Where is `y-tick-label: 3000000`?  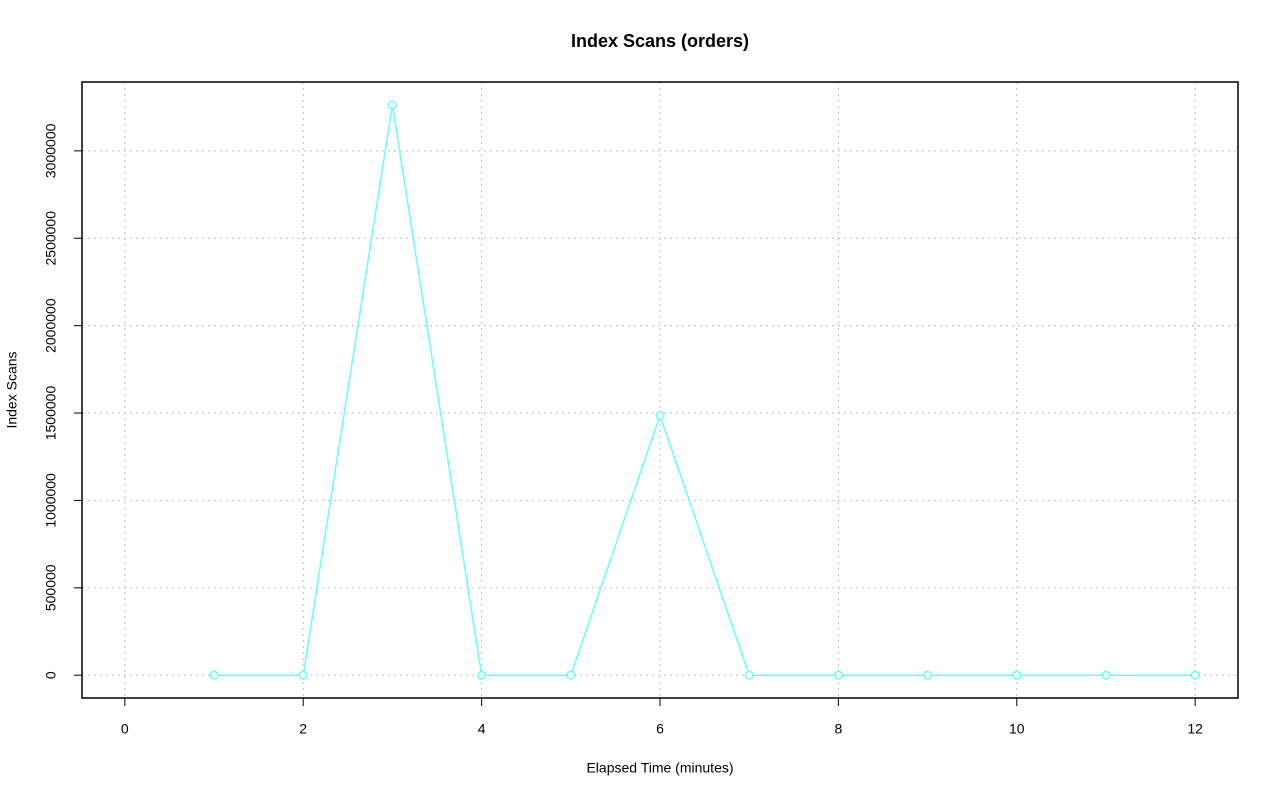 y-tick-label: 3000000 is located at coordinates (51, 150).